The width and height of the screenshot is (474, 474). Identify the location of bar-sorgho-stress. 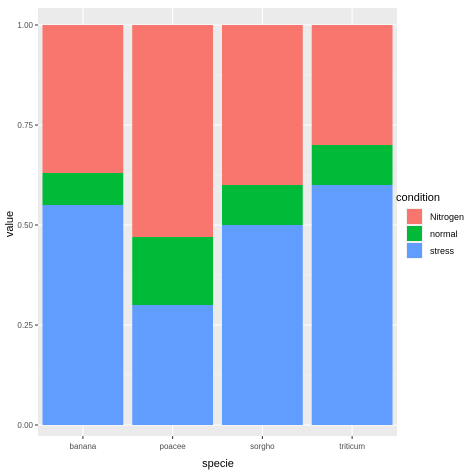
(262, 325).